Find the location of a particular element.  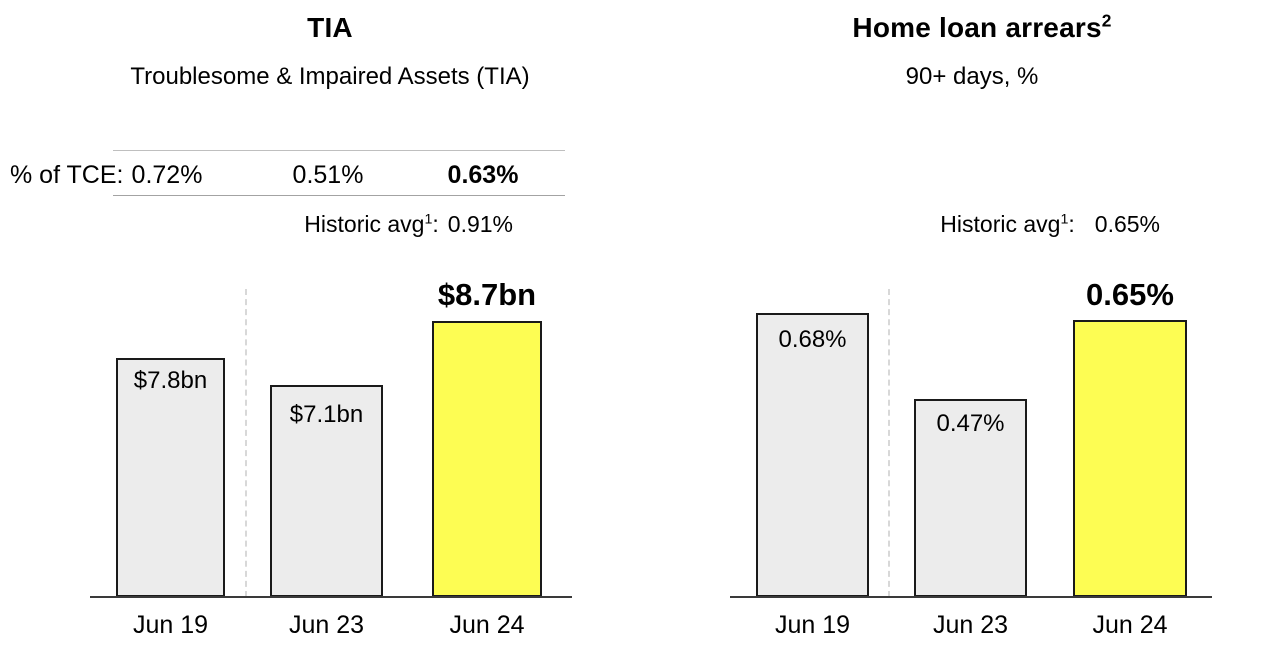

tia-historic-avg: Historic avg1: 0.91% is located at coordinates (373, 224).